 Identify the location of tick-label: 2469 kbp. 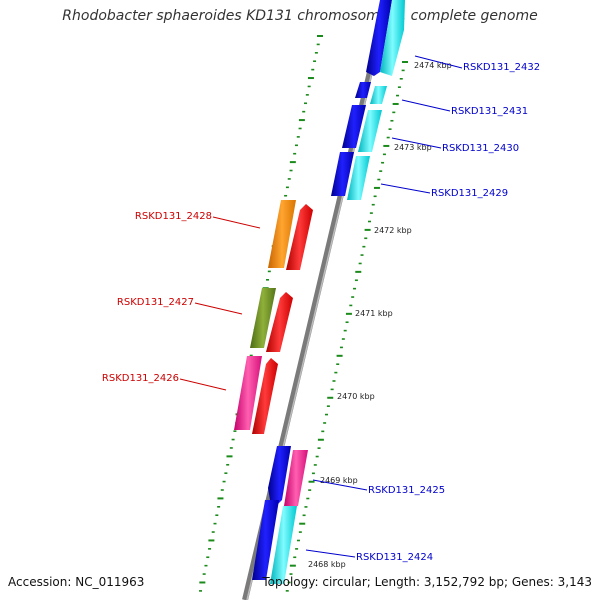
(339, 480).